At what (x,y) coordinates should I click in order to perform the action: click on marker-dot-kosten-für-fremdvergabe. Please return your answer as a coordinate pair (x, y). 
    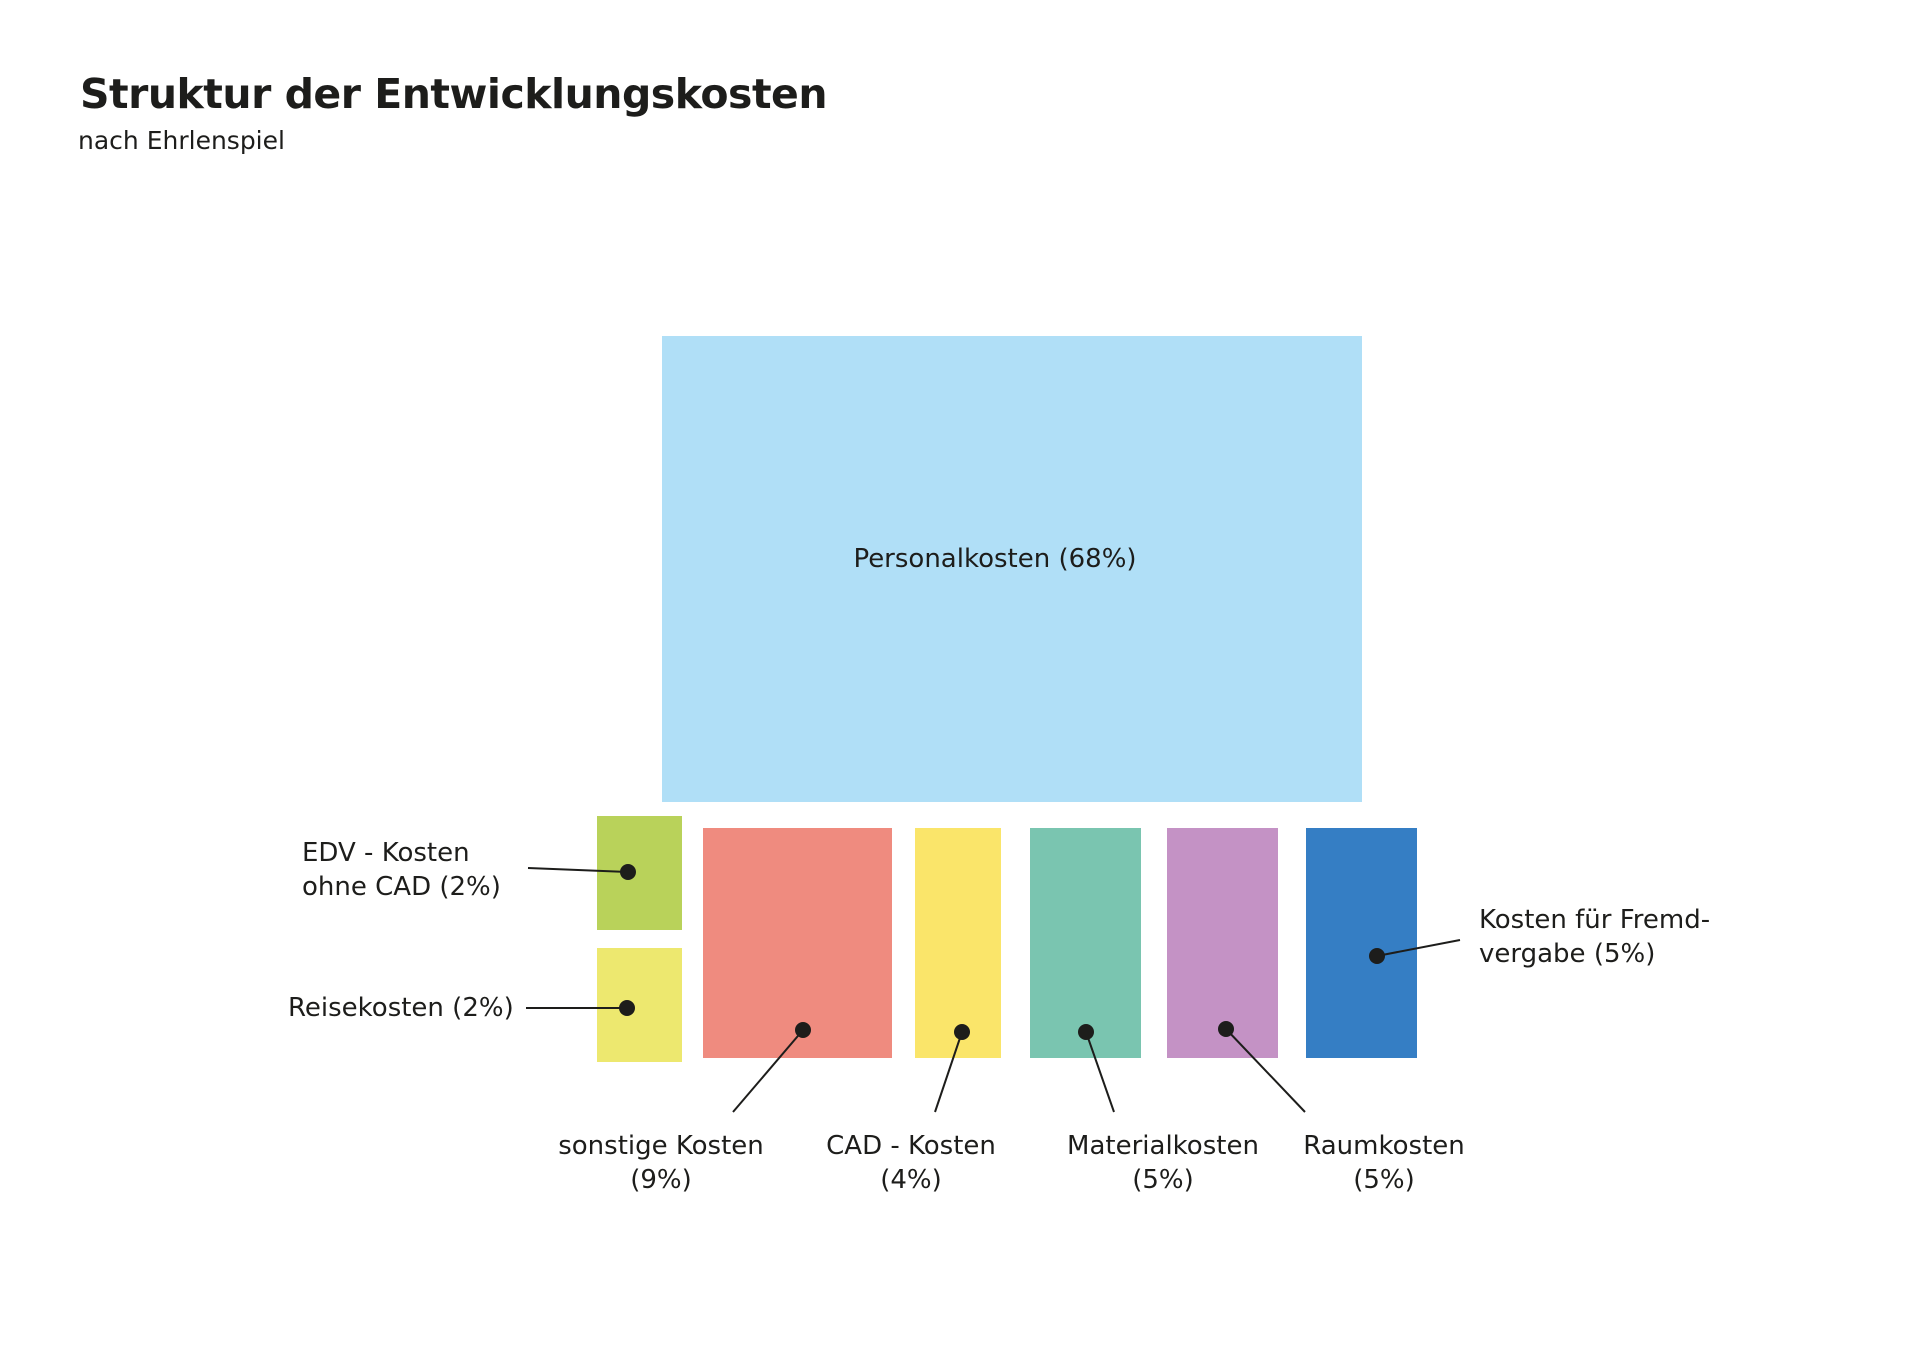
    Looking at the image, I should click on (1377, 956).